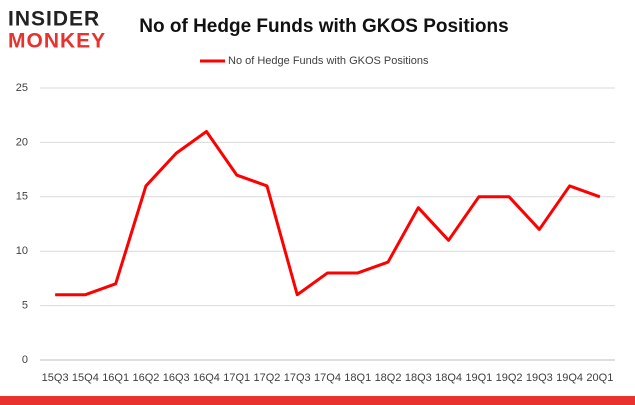  I want to click on x-tick-label: 17Q4, so click(327, 378).